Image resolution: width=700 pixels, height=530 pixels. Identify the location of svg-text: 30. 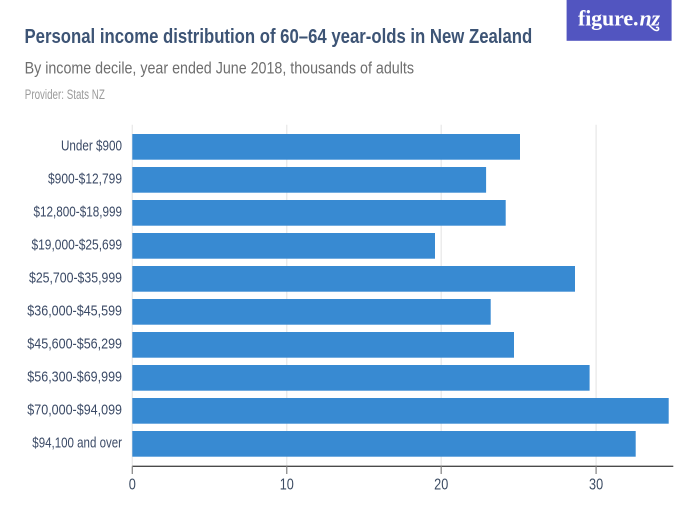
(596, 484).